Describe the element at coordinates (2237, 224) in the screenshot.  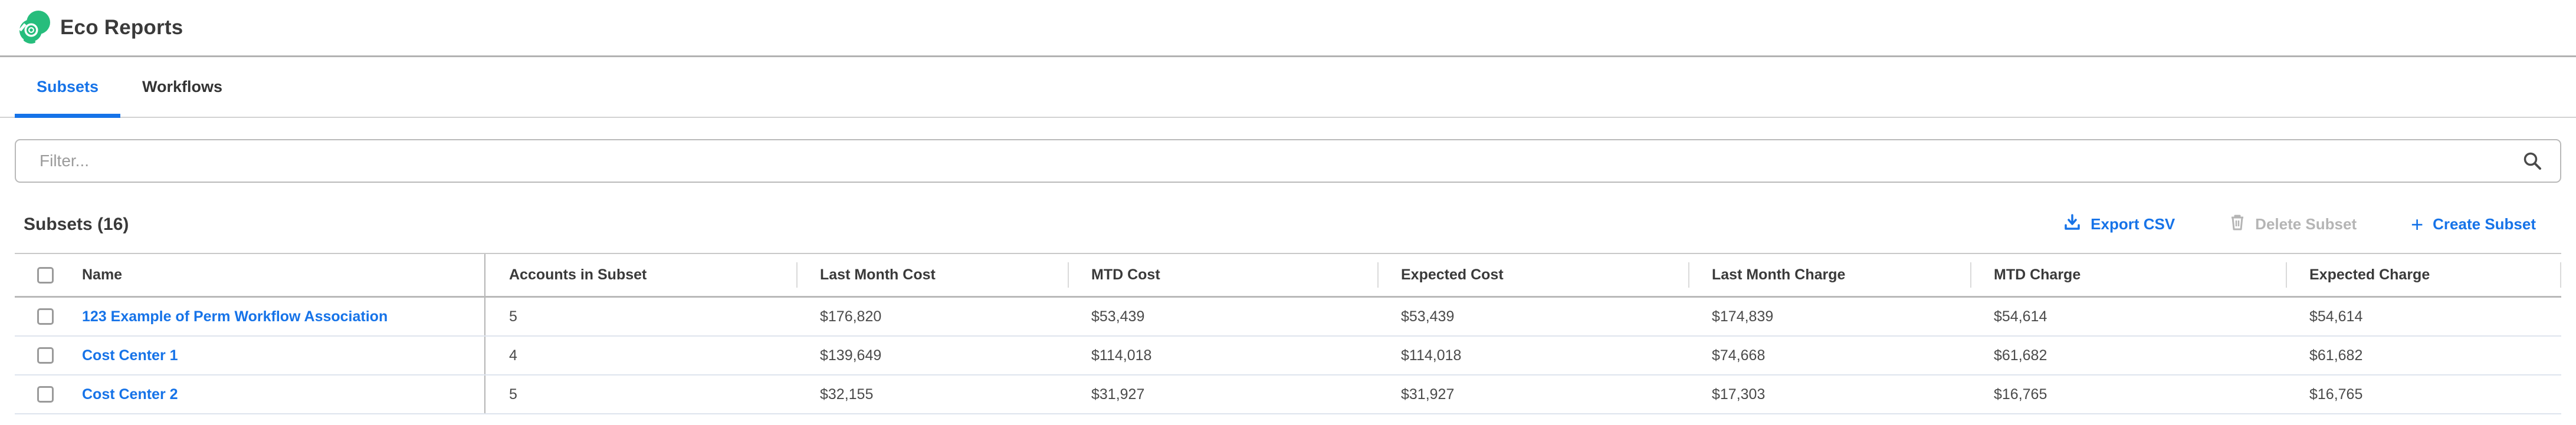
I see `trash-icon` at that location.